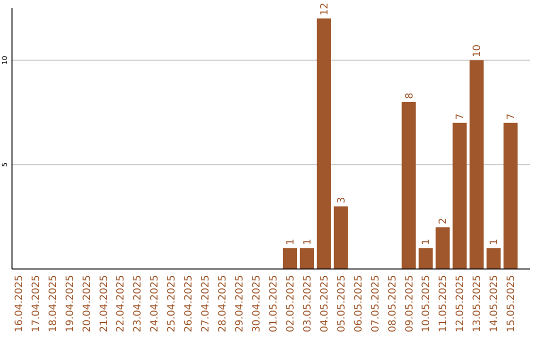 The image size is (540, 340). Describe the element at coordinates (240, 303) in the screenshot. I see `x-tick-label: 29.04.2025` at that location.